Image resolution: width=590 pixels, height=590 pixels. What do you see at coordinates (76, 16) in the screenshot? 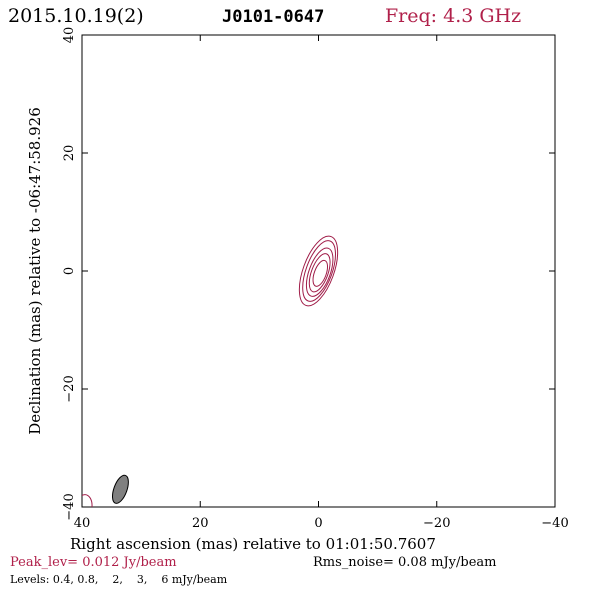
I see `observation-date: 2015.10.19(2)` at bounding box center [76, 16].